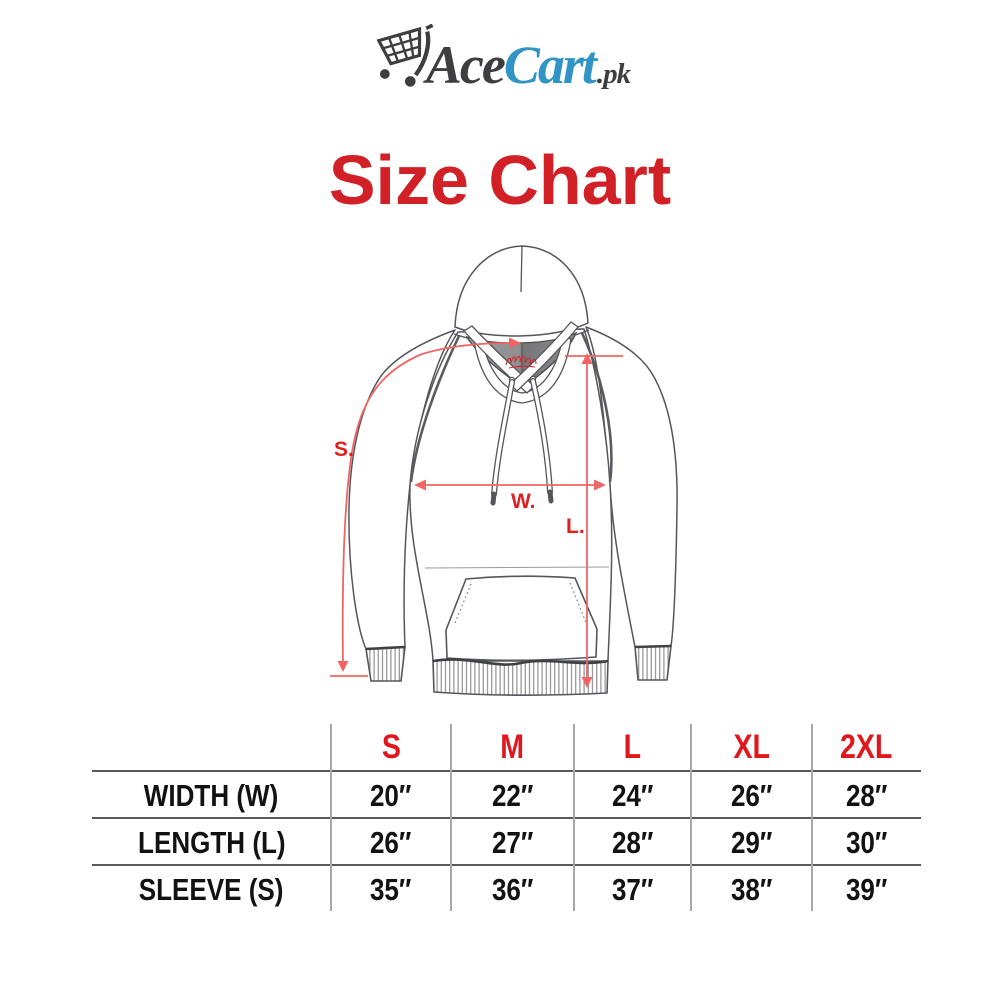 Image resolution: width=1000 pixels, height=1000 pixels. I want to click on logo-brand-suffix: .pk, so click(613, 74).